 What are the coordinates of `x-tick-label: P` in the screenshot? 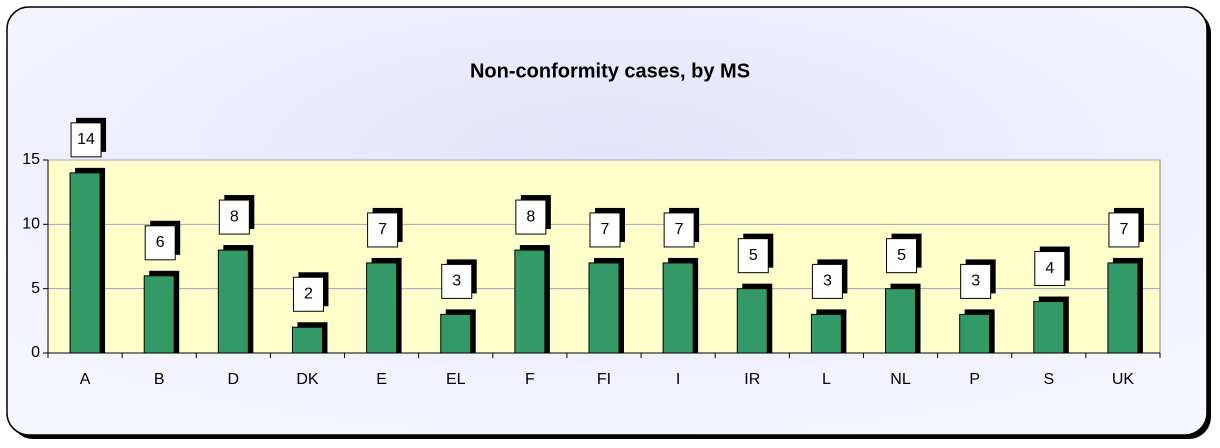 It's located at (974, 379).